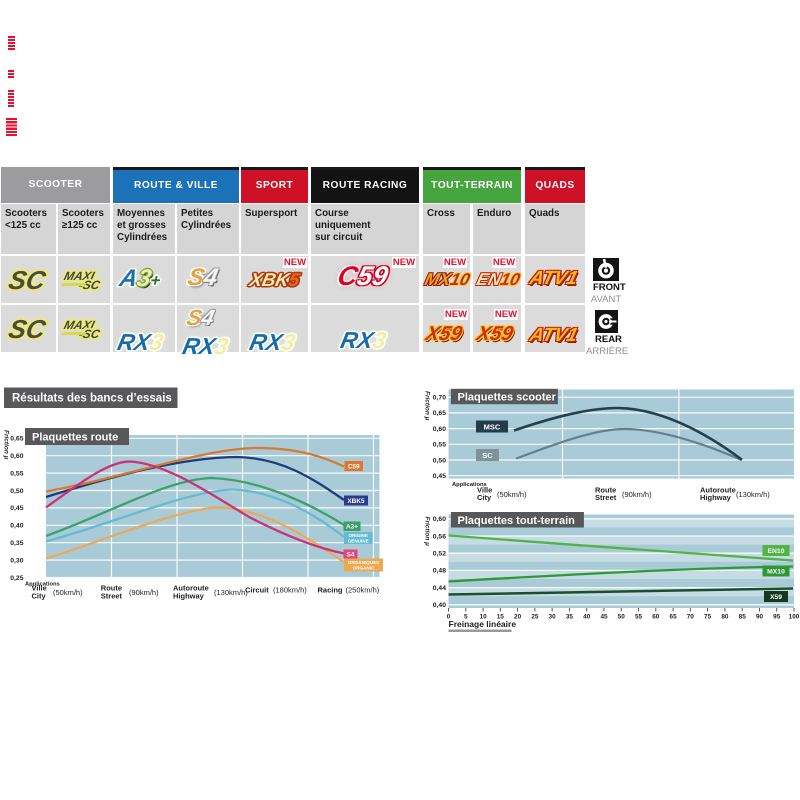  Describe the element at coordinates (777, 617) in the screenshot. I see `svg-text: 95` at that location.